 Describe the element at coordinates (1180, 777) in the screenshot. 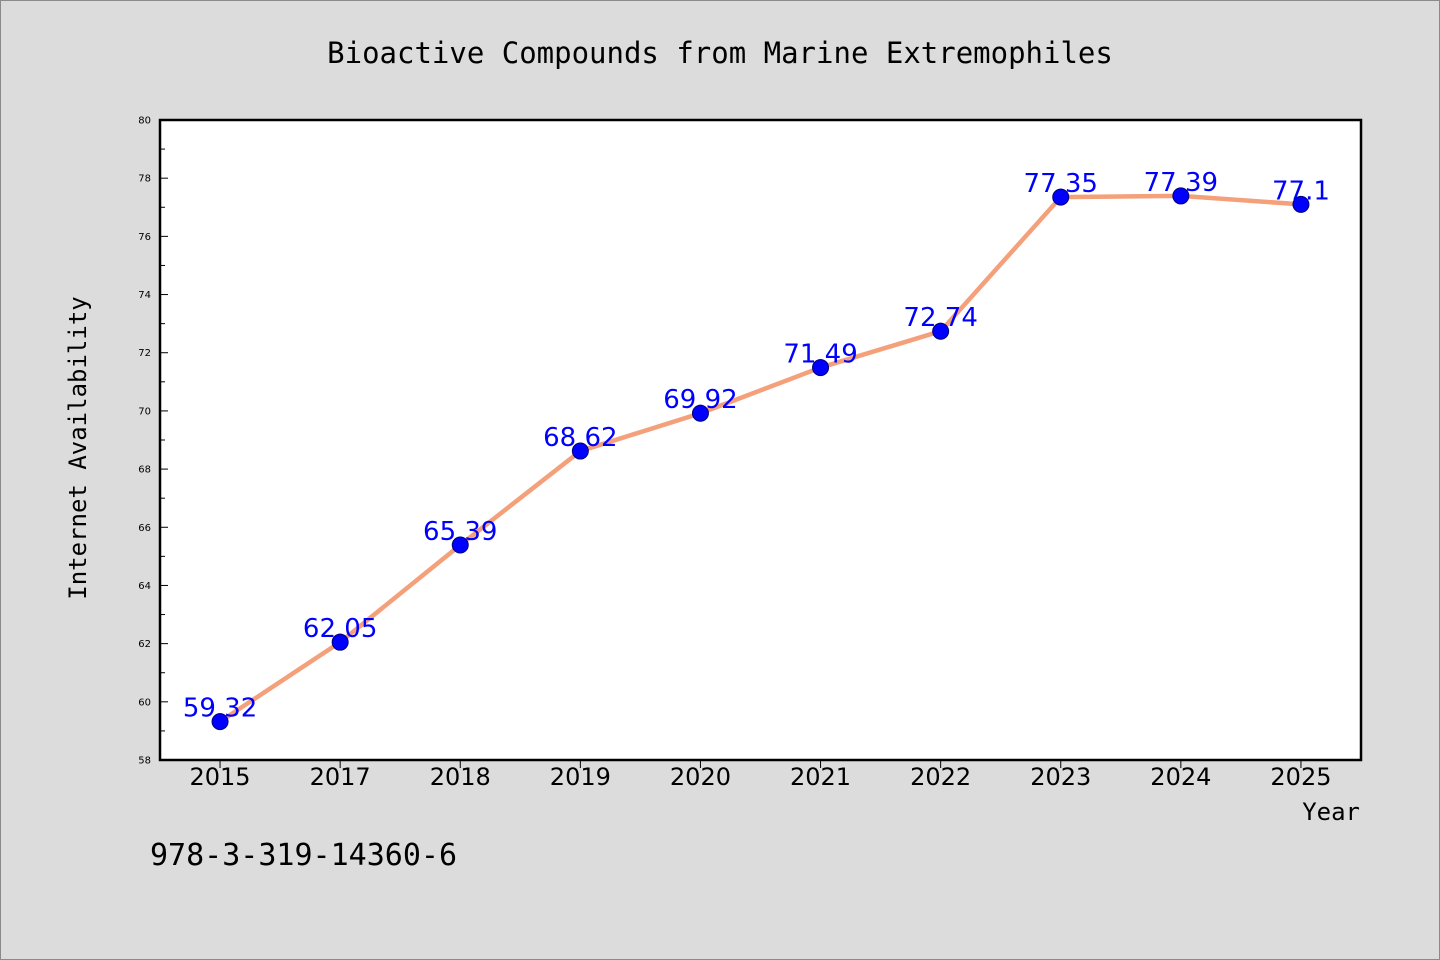

I see `x-tick-label: 2024` at that location.